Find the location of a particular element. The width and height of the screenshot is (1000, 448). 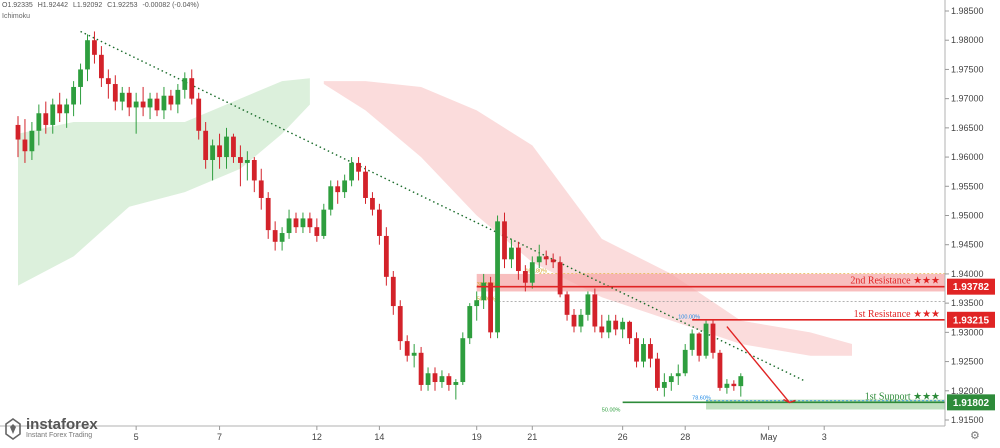

forecast-arrow is located at coordinates (761, 365).